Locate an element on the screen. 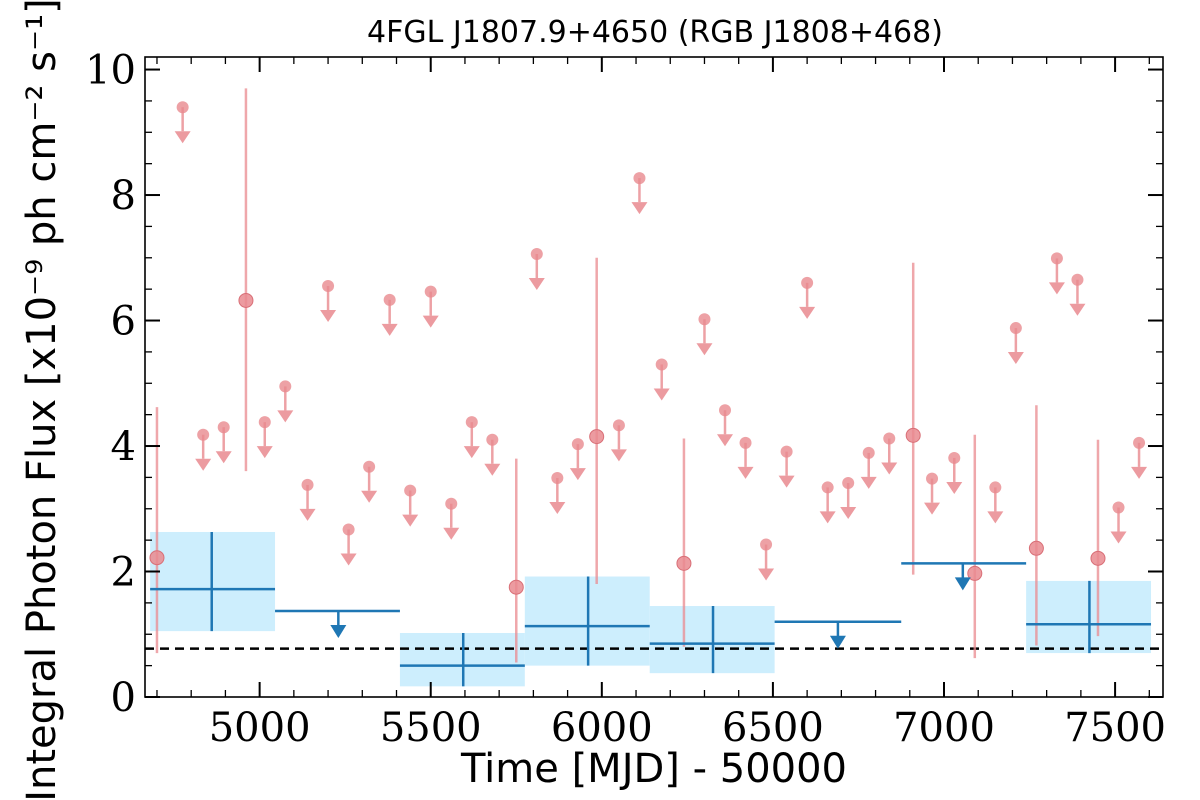  x-tick-label: 7000 is located at coordinates (944, 728).